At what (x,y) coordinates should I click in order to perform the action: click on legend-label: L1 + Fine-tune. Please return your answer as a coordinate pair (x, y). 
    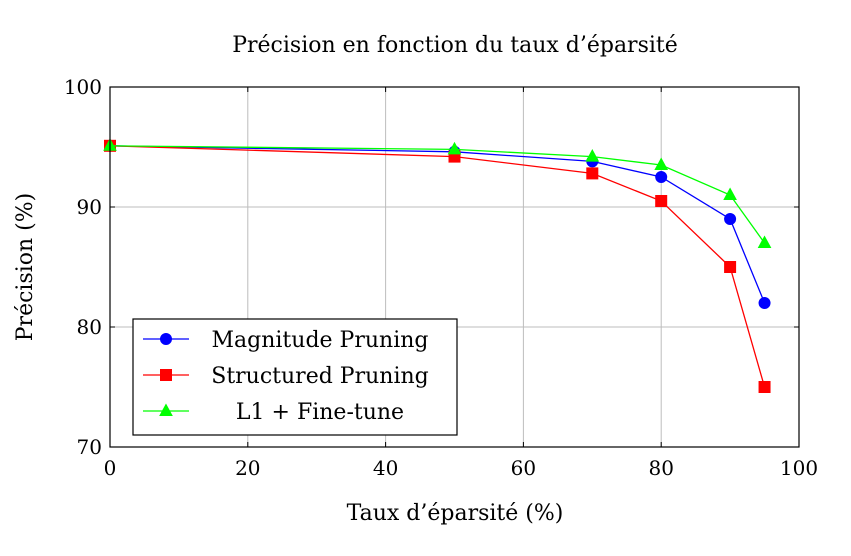
    Looking at the image, I should click on (320, 412).